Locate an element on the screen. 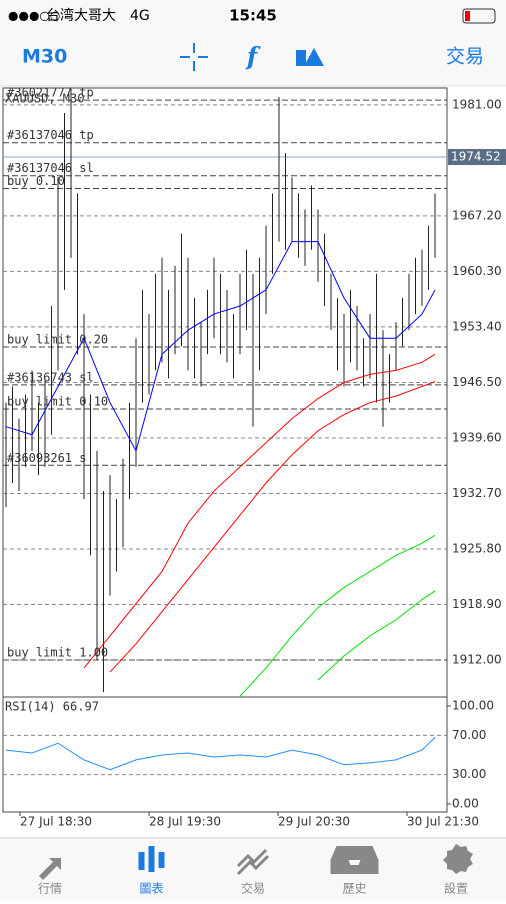 The image size is (506, 904). network: 4G is located at coordinates (140, 16).